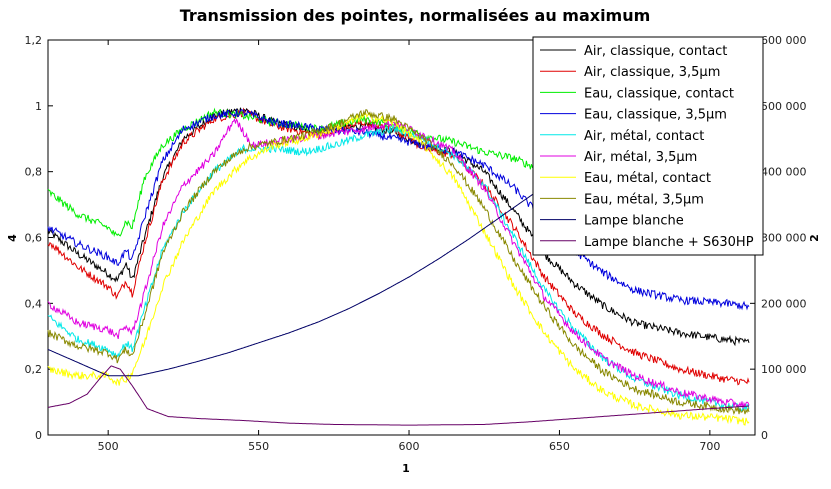  Describe the element at coordinates (12, 238) in the screenshot. I see `y-left-axis-label: 4` at that location.